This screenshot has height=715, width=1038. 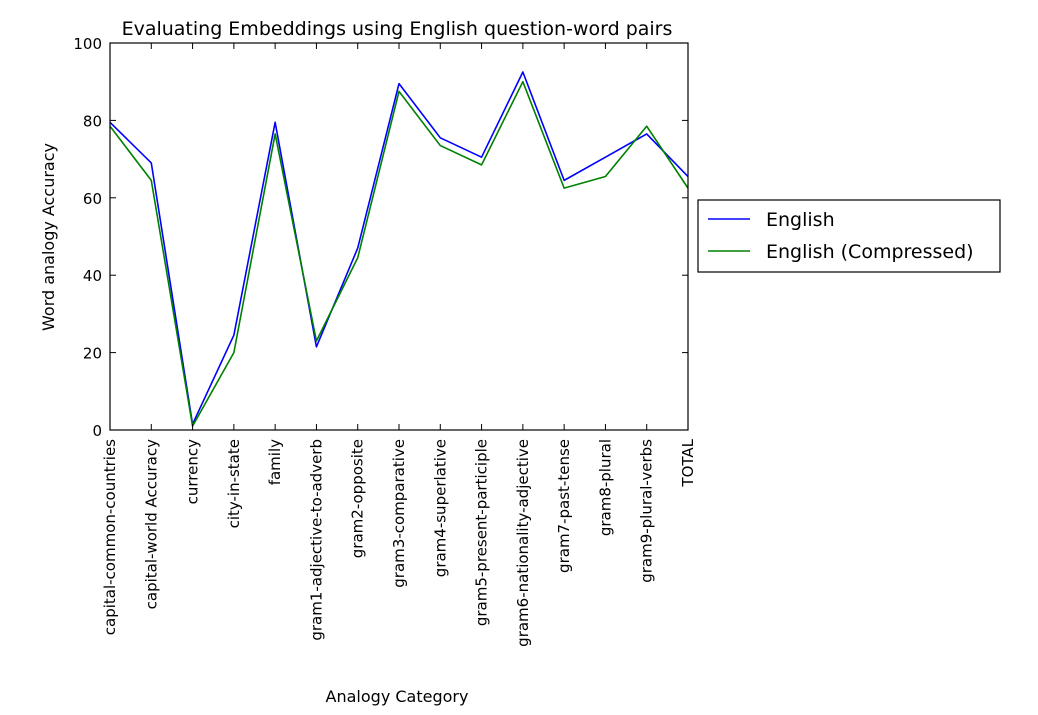 What do you see at coordinates (316, 540) in the screenshot?
I see `x-tick-label: gram1-adjective-to-adverb` at bounding box center [316, 540].